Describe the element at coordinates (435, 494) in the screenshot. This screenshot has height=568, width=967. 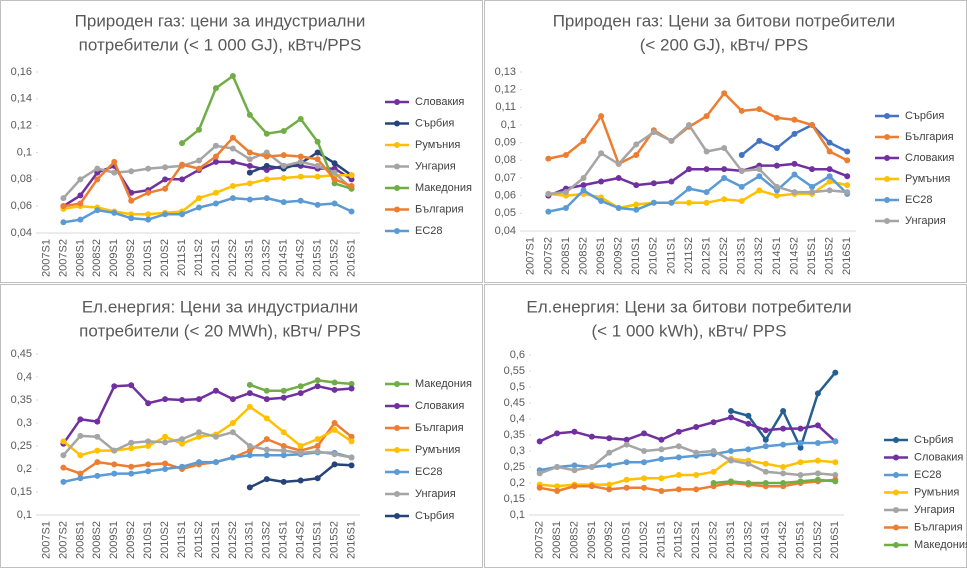
I see `legend-label: Унгария` at that location.